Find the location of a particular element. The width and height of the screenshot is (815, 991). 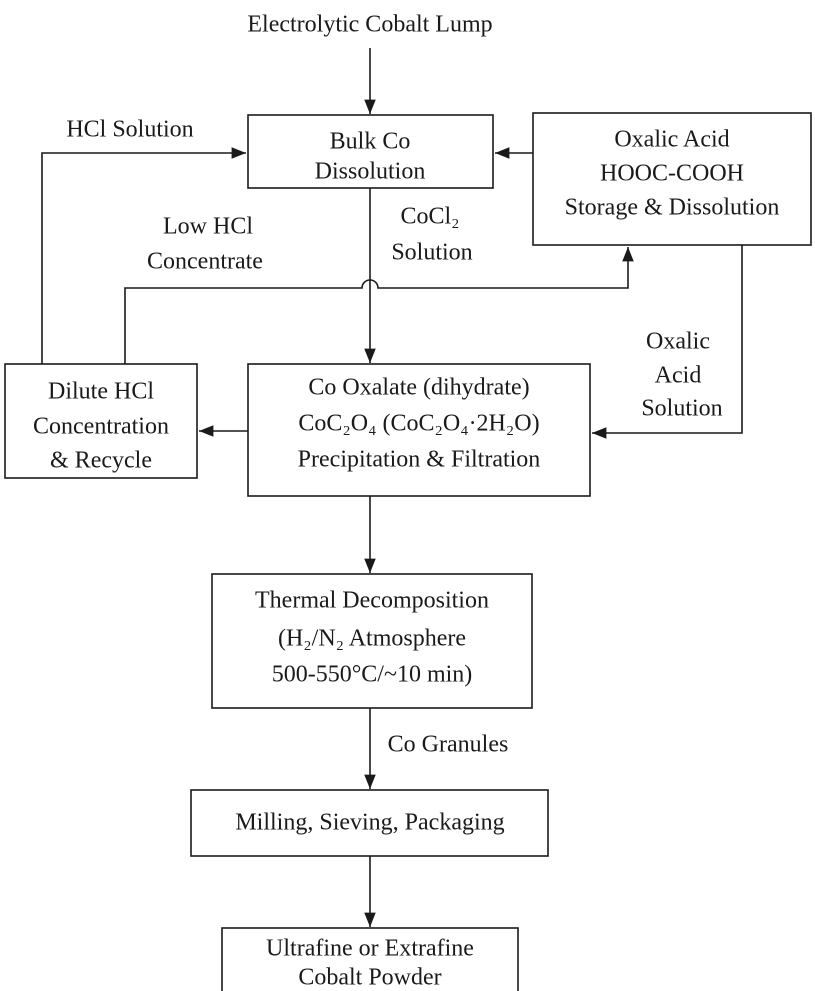

node-text: HOOC-COOH is located at coordinates (672, 174).